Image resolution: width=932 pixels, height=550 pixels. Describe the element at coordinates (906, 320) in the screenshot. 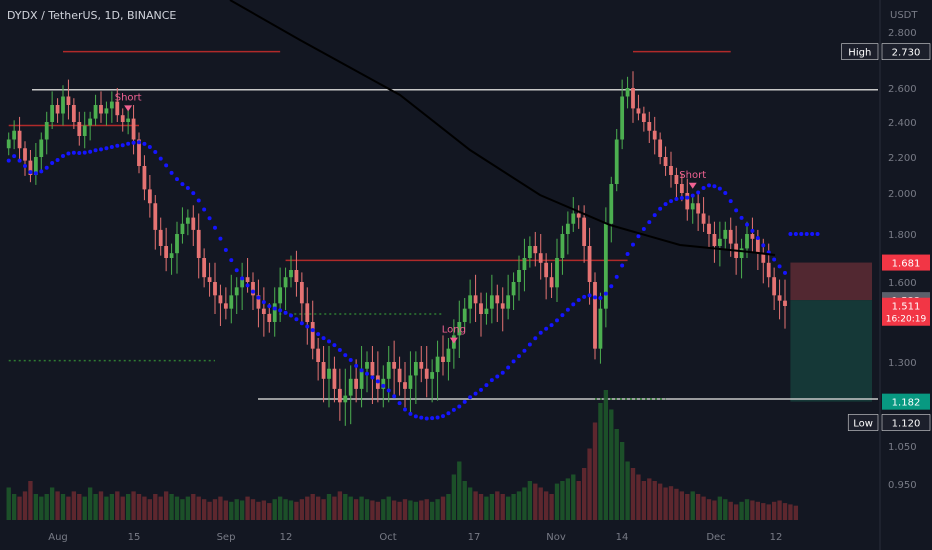

I see `price-label-countdown: 16:20:19` at that location.